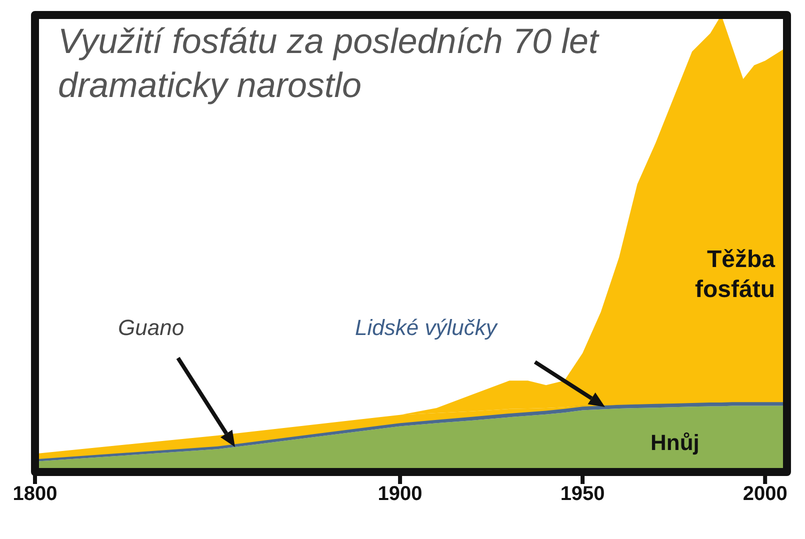  I want to click on x-tick-label: 1950, so click(582, 494).